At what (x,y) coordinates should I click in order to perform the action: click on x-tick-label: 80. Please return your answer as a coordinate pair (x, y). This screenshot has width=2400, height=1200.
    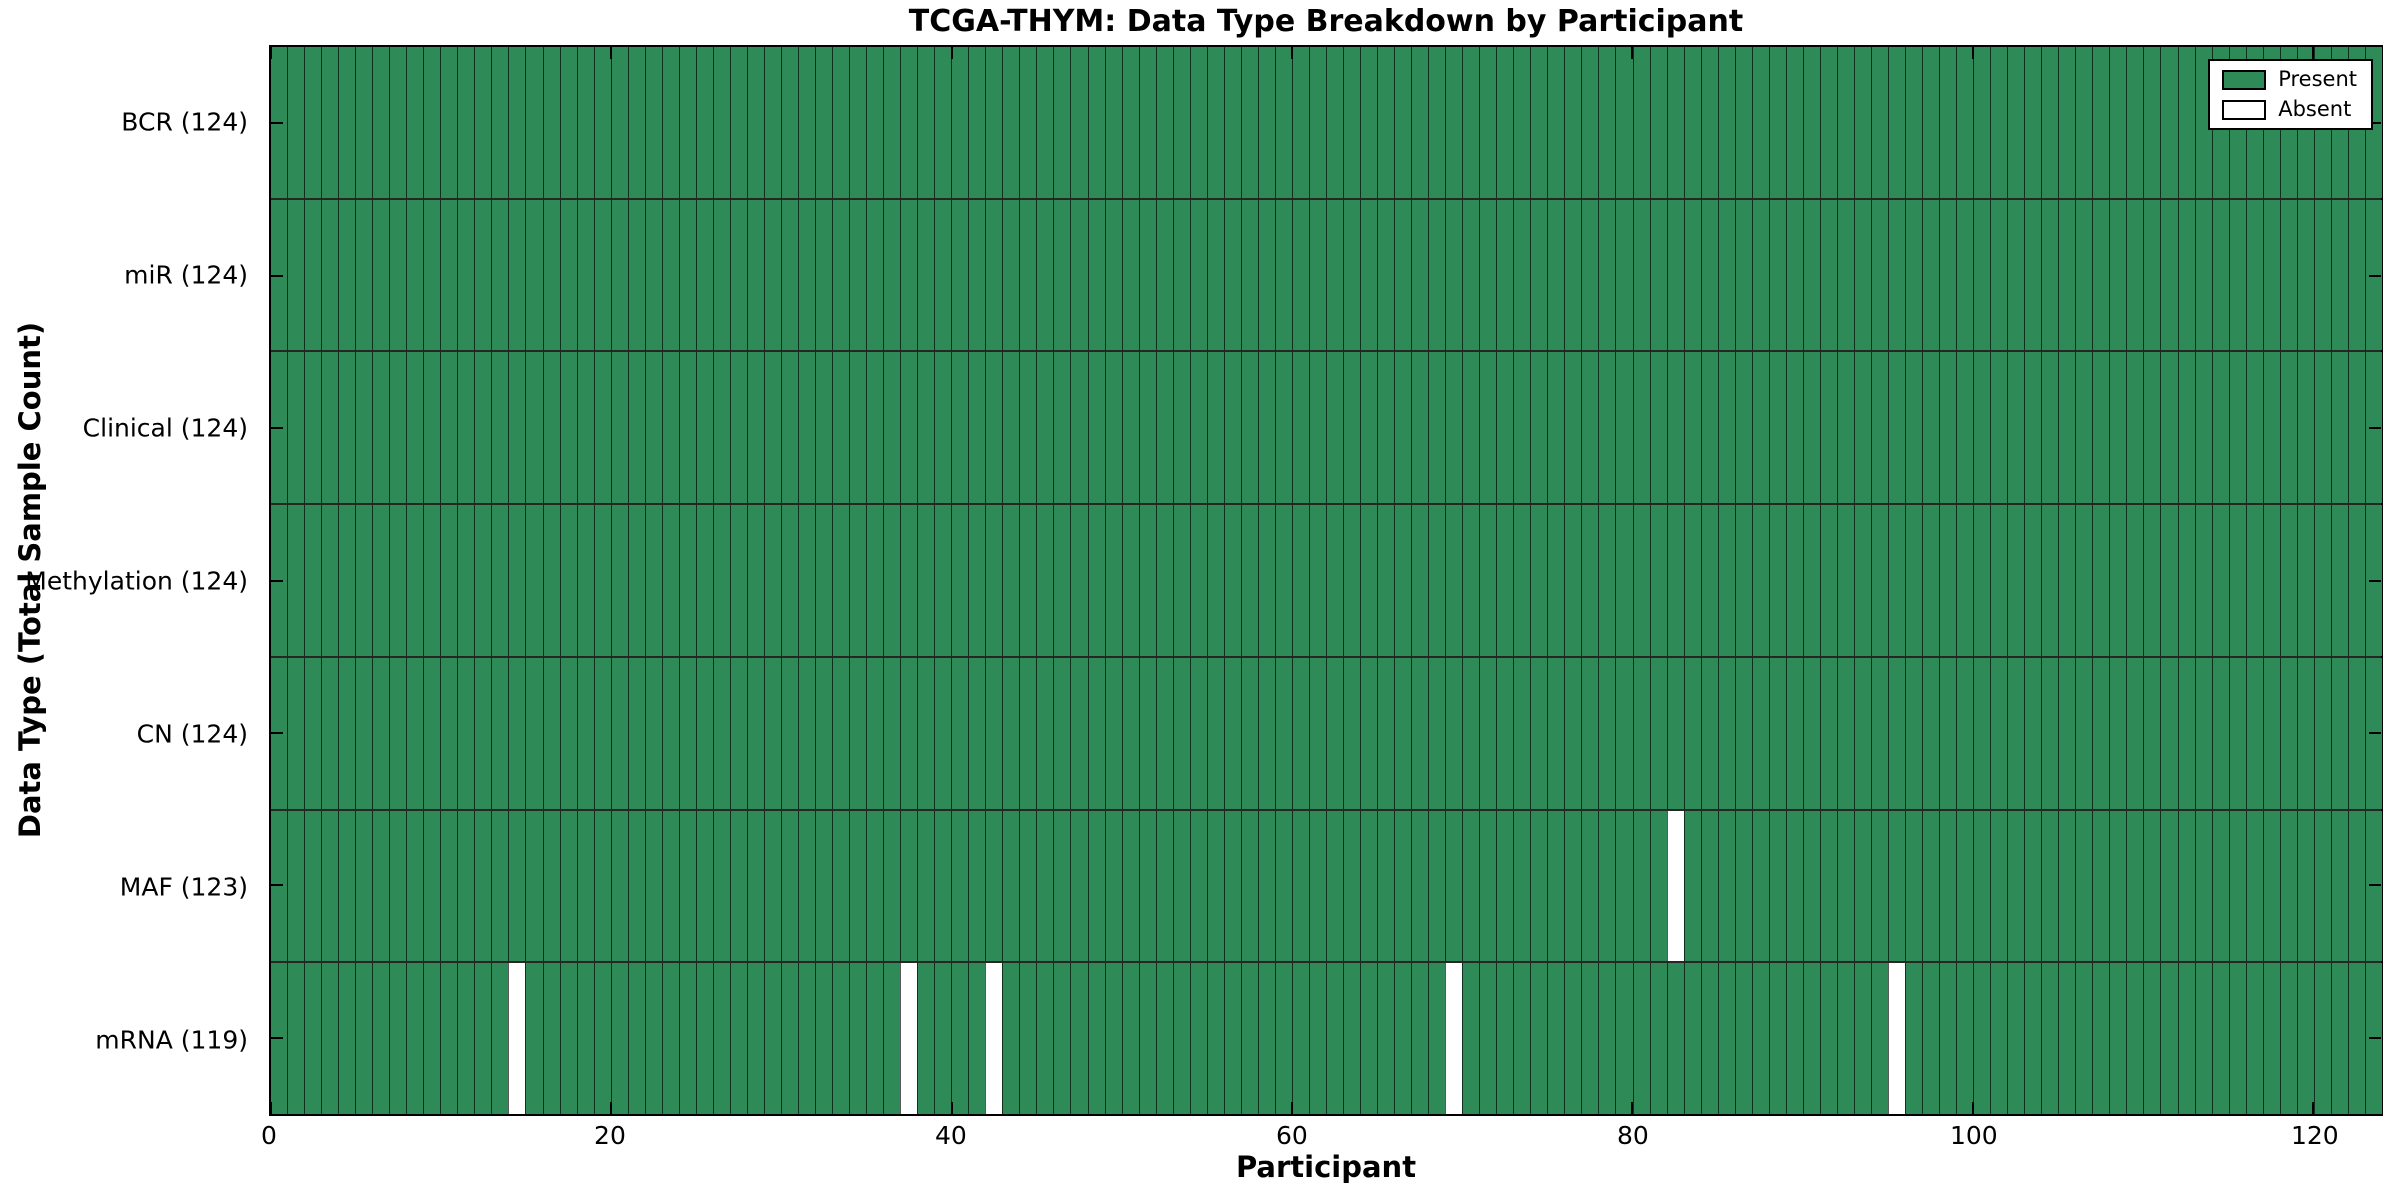
    Looking at the image, I should click on (1632, 1135).